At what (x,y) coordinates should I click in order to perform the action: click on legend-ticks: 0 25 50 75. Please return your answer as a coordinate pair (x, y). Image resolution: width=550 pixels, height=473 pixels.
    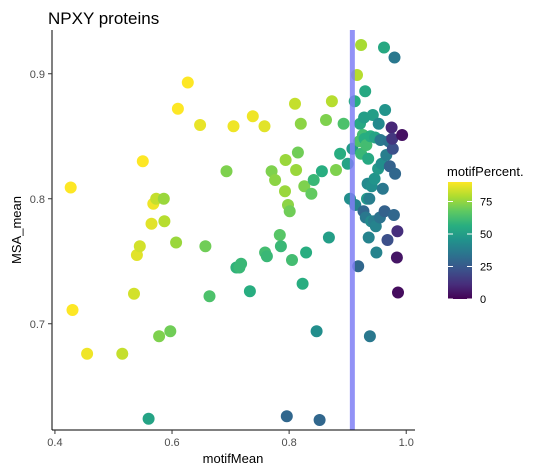
    Looking at the image, I should click on (470, 251).